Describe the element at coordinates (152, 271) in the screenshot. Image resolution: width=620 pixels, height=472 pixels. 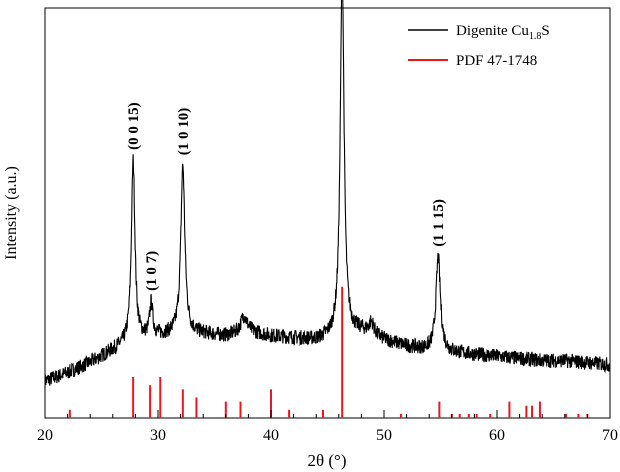
I see `peak-label: (1 0 7)` at that location.